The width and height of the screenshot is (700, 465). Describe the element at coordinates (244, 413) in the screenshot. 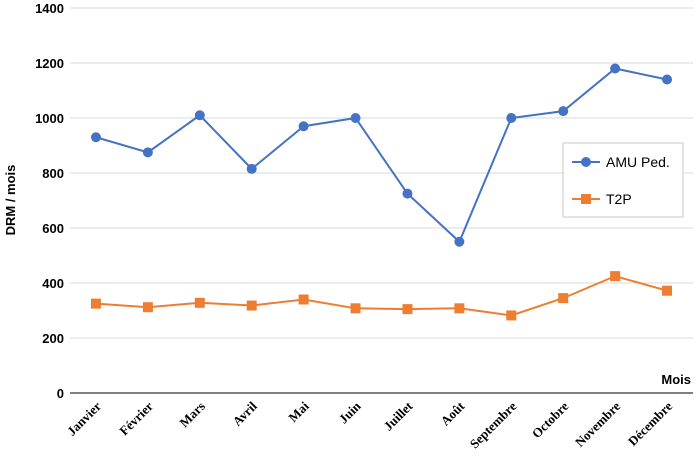

I see `x-tick-label: Avril` at that location.